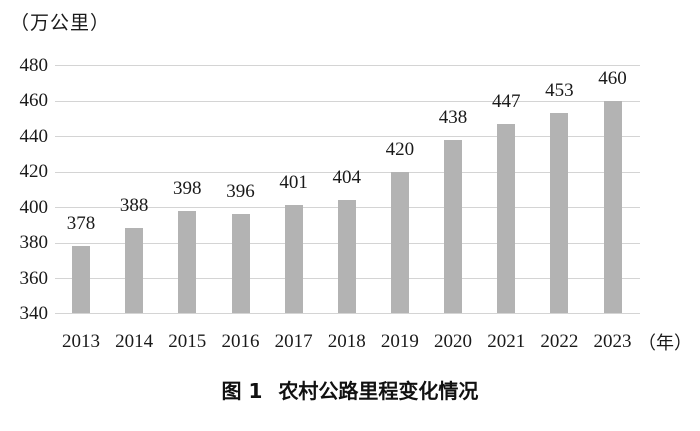  What do you see at coordinates (240, 341) in the screenshot?
I see `x-axis-tick-label-2016: 2016` at bounding box center [240, 341].